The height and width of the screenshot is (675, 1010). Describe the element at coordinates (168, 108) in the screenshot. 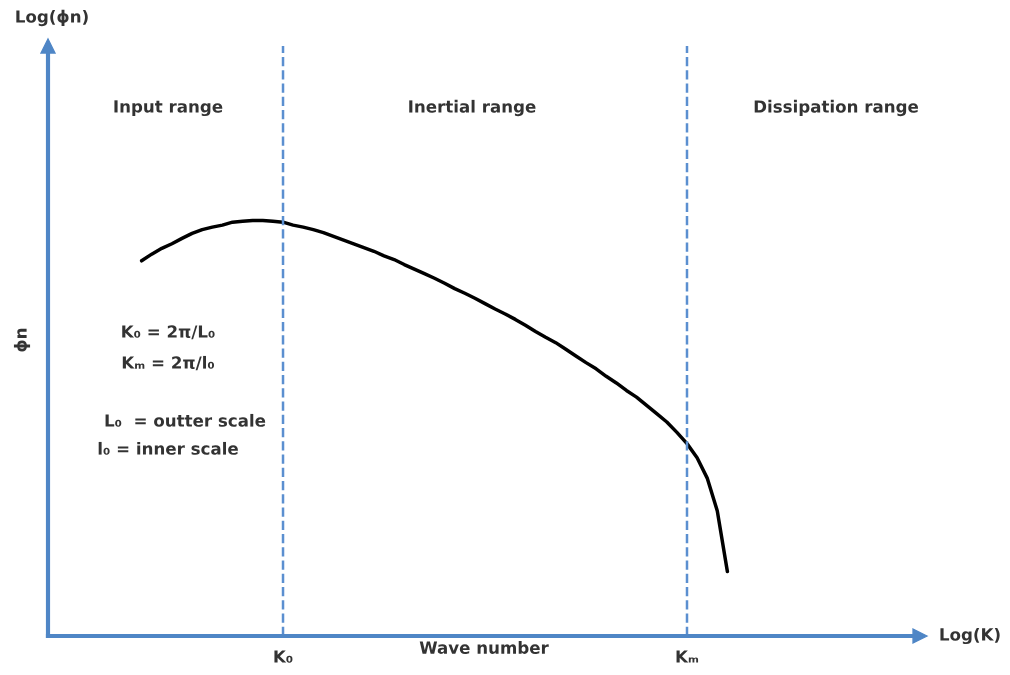

I see `text: Input range` at that location.